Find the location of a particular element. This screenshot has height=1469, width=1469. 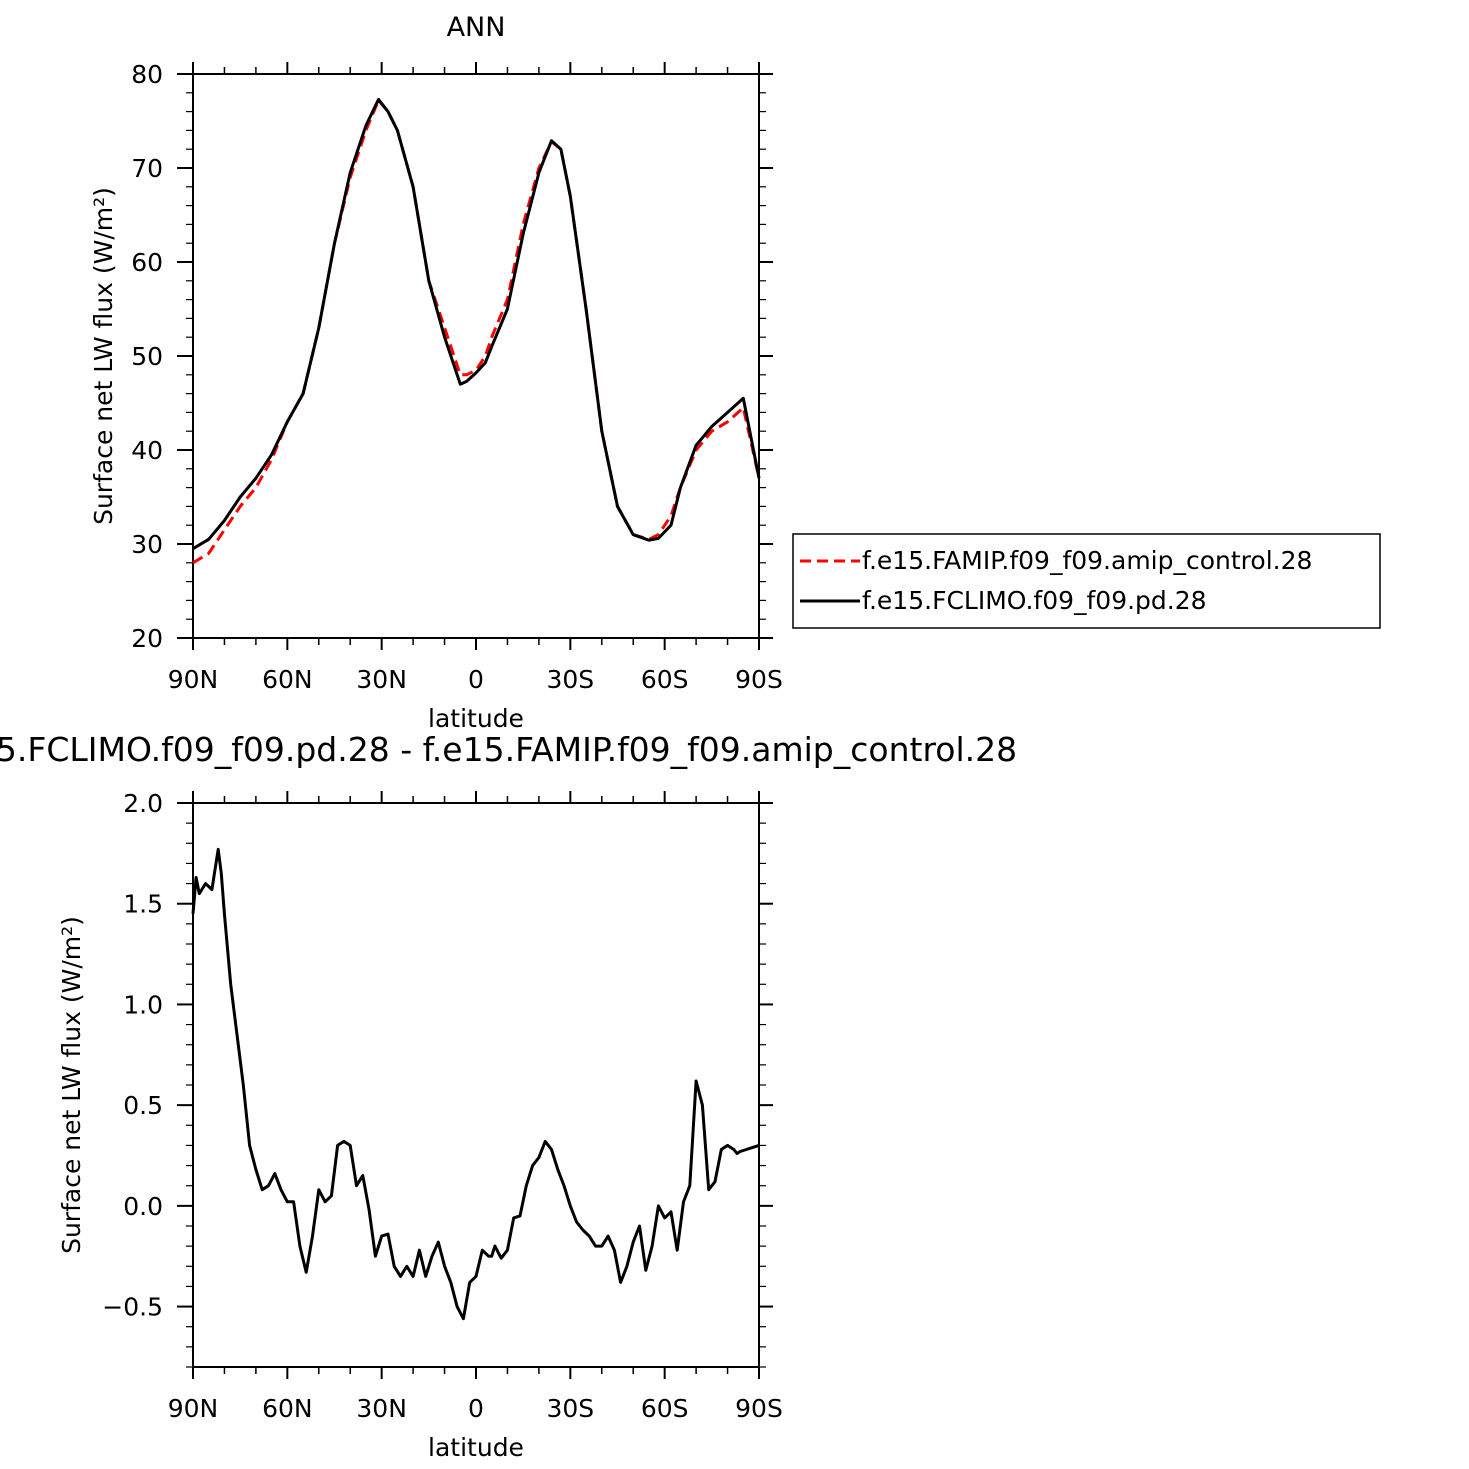

bottom-y-tick-label: 0.5 is located at coordinates (143, 1105).